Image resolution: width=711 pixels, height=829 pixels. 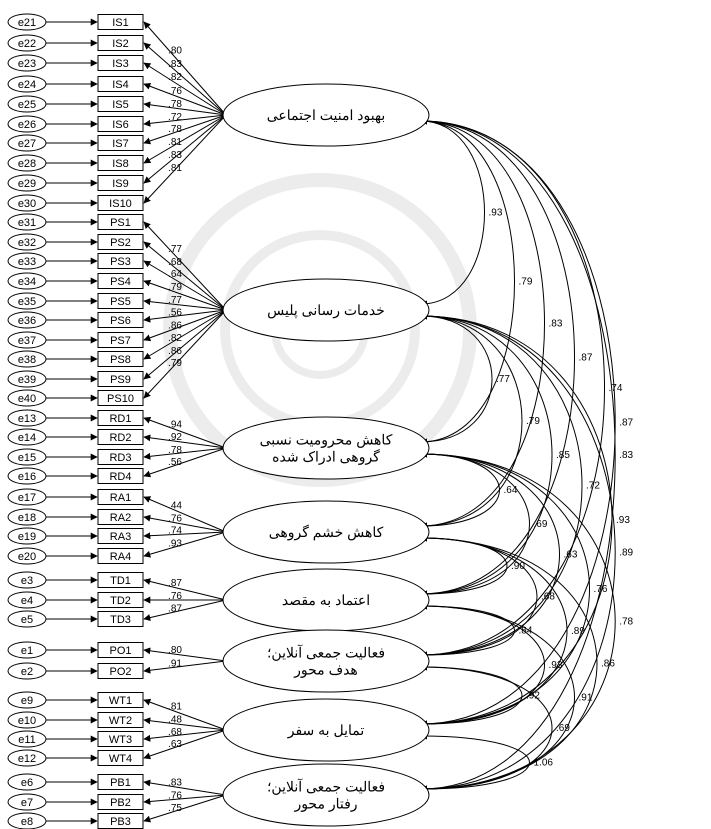 What do you see at coordinates (175, 462) in the screenshot?
I see `loading-label: .56` at bounding box center [175, 462].